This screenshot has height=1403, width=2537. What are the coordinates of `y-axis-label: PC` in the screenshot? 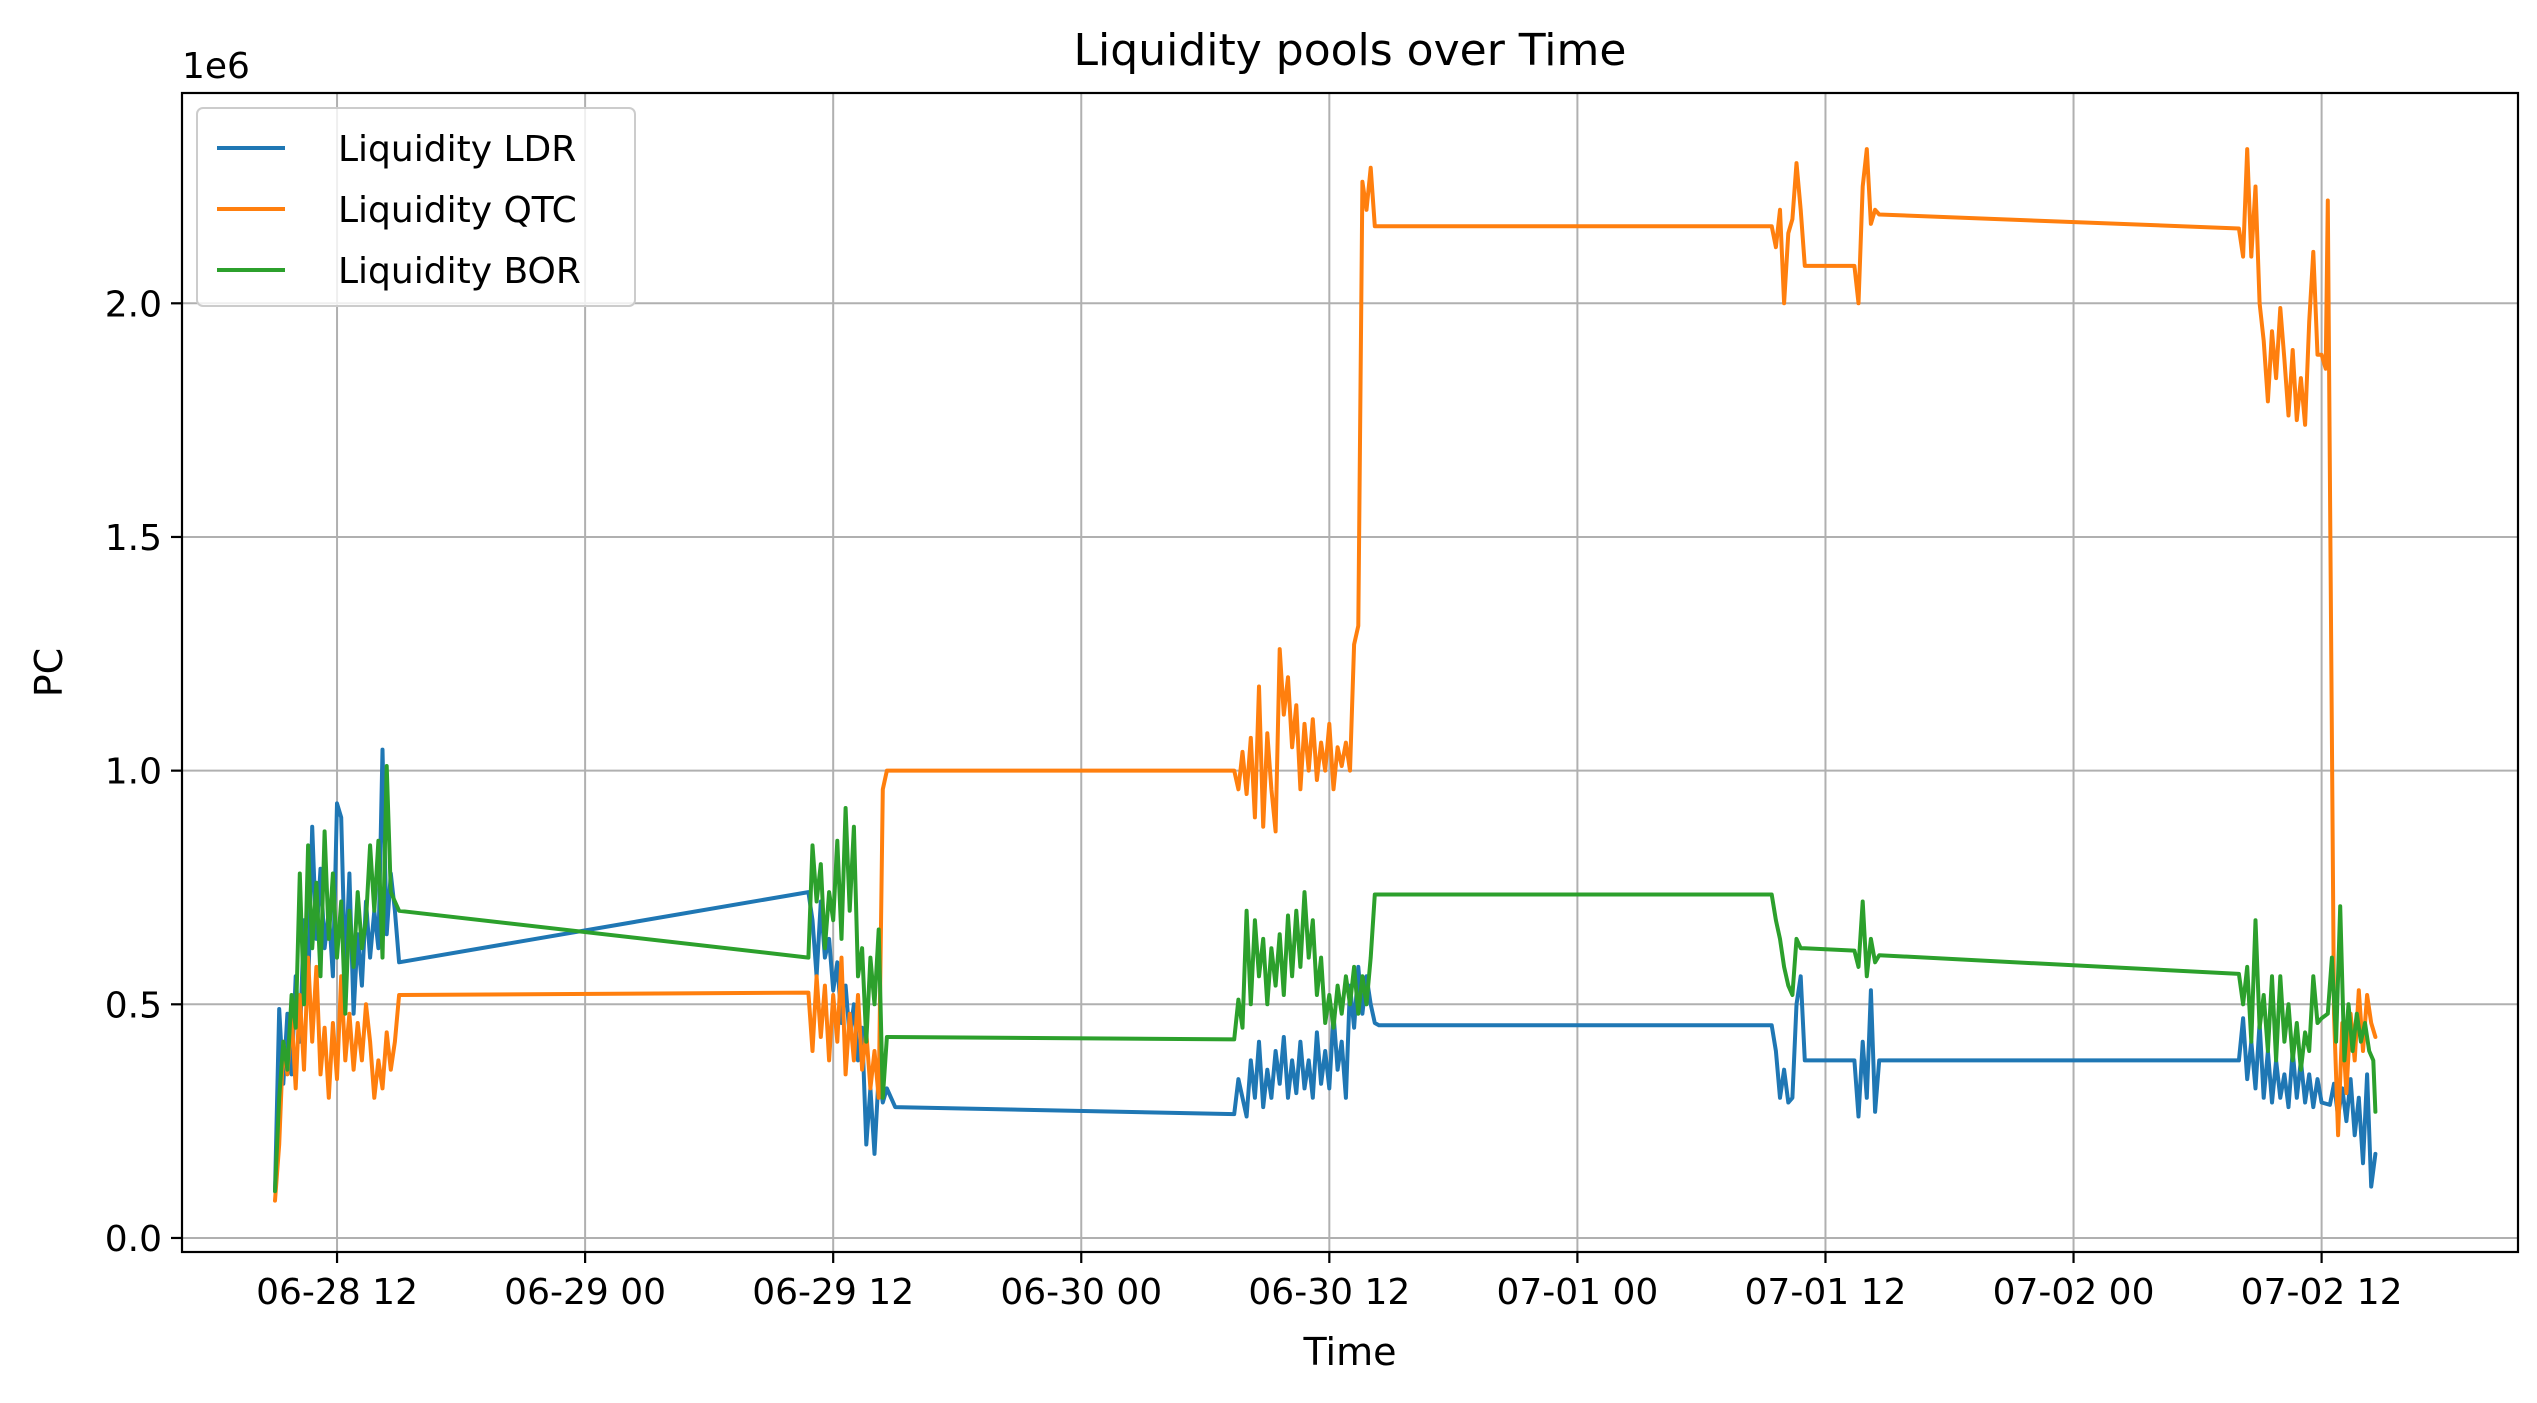 It's located at (49, 672).